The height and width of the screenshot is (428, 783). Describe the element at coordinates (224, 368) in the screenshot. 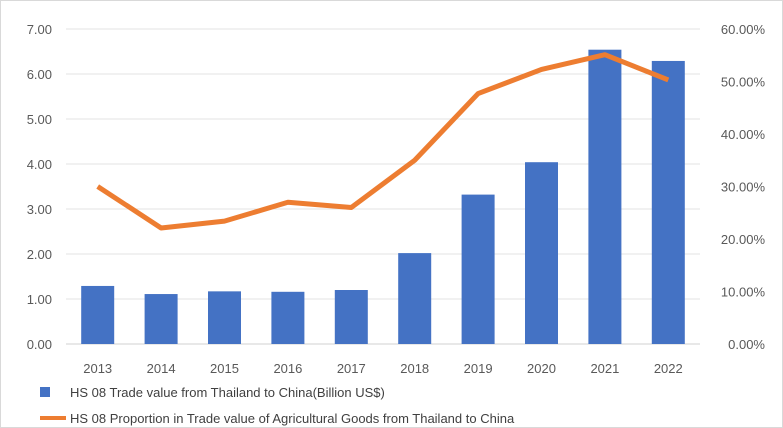

I see `x-tick-label: 2015` at that location.